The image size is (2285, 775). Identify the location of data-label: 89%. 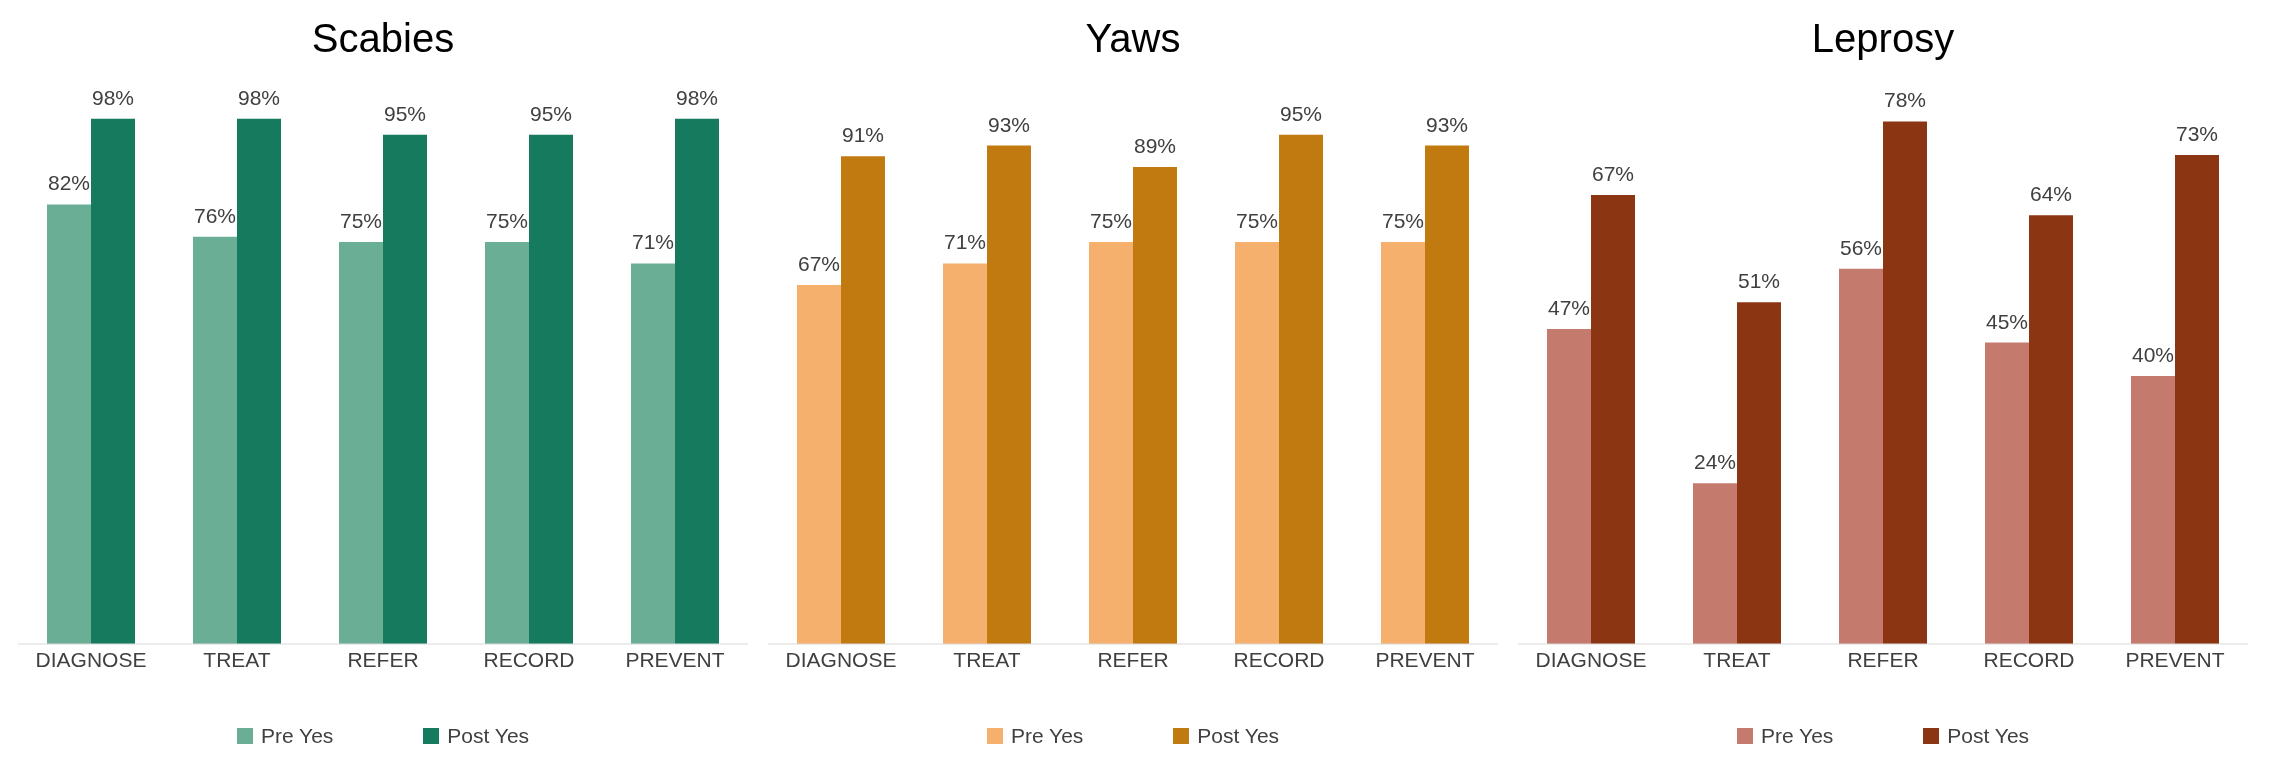
(1155, 145).